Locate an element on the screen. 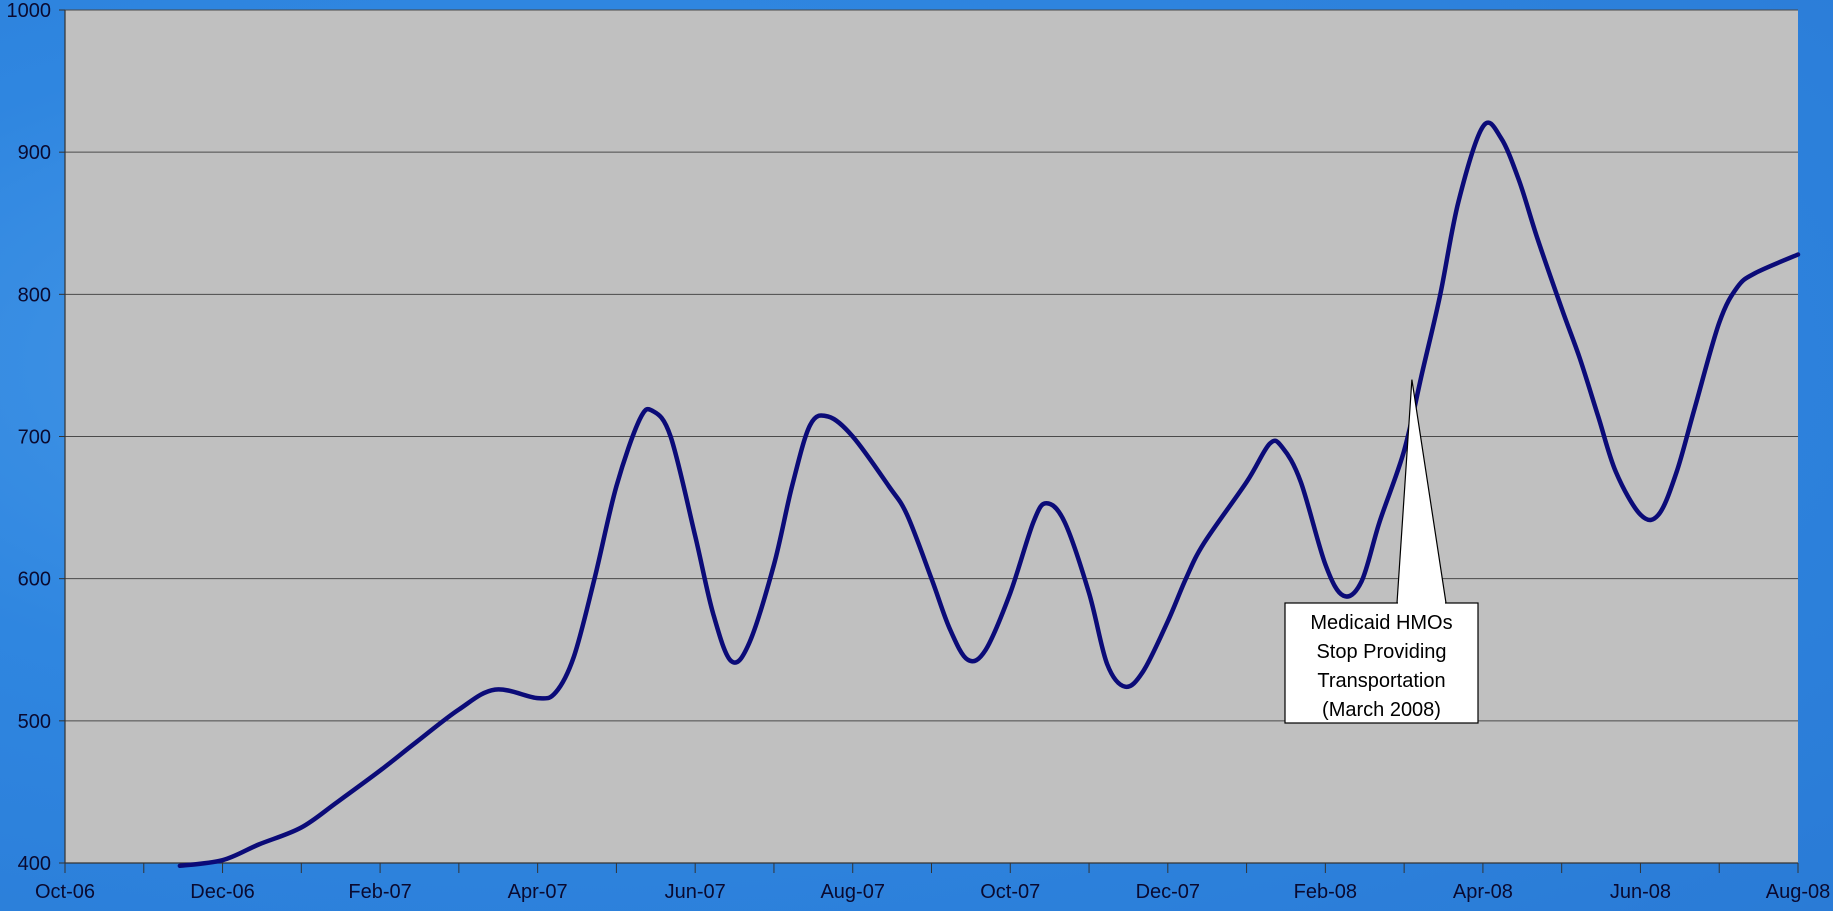 The width and height of the screenshot is (1833, 911). y-tick-label: 500 is located at coordinates (34, 722).